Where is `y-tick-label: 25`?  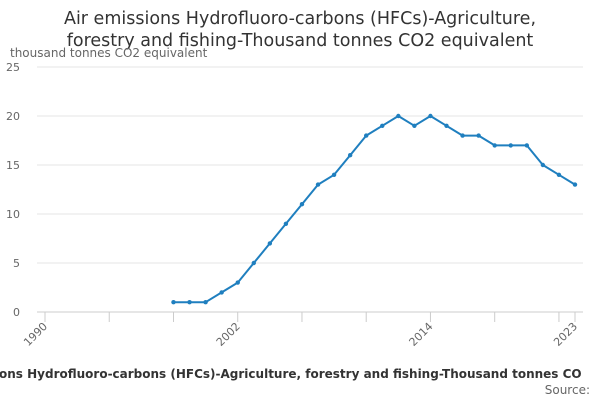 y-tick-label: 25 is located at coordinates (13, 67).